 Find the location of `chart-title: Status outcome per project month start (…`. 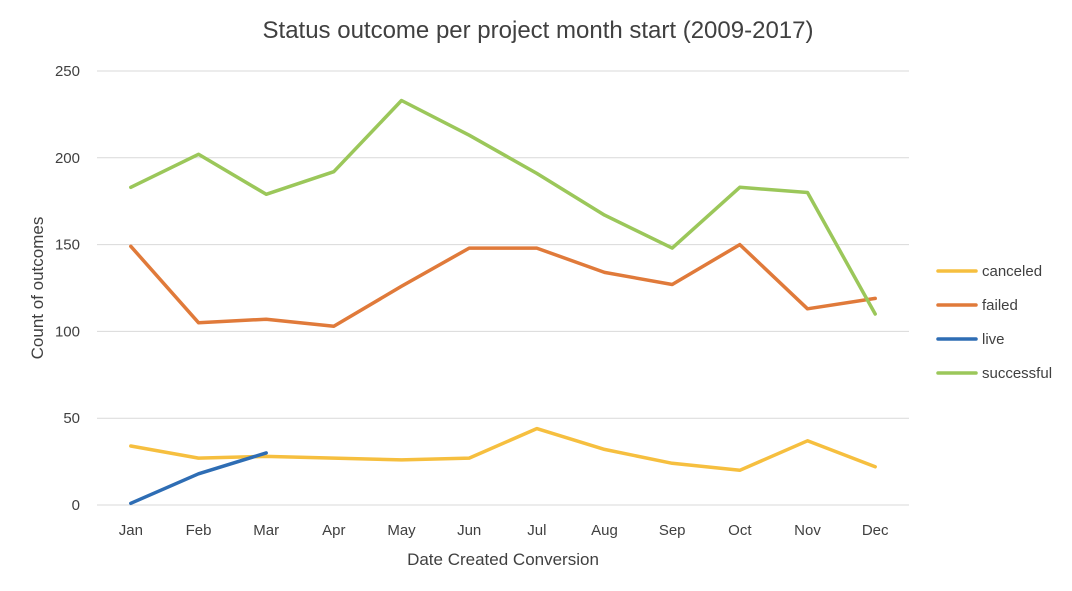

chart-title: Status outcome per project month start (… is located at coordinates (538, 30).